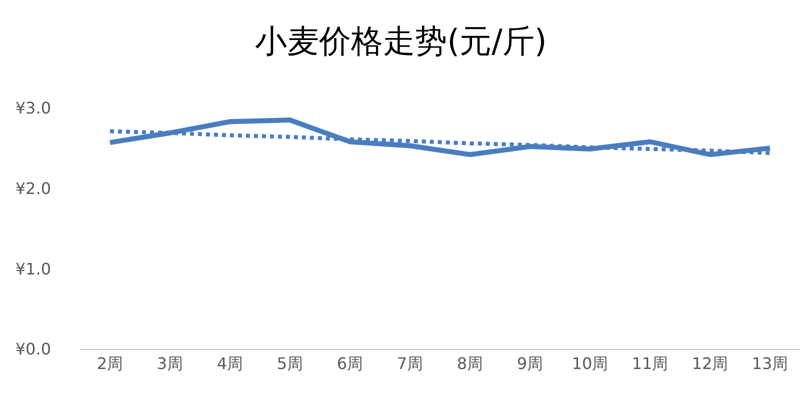 Image resolution: width=802 pixels, height=409 pixels. What do you see at coordinates (350, 364) in the screenshot?
I see `x-tick-label: 6周` at bounding box center [350, 364].